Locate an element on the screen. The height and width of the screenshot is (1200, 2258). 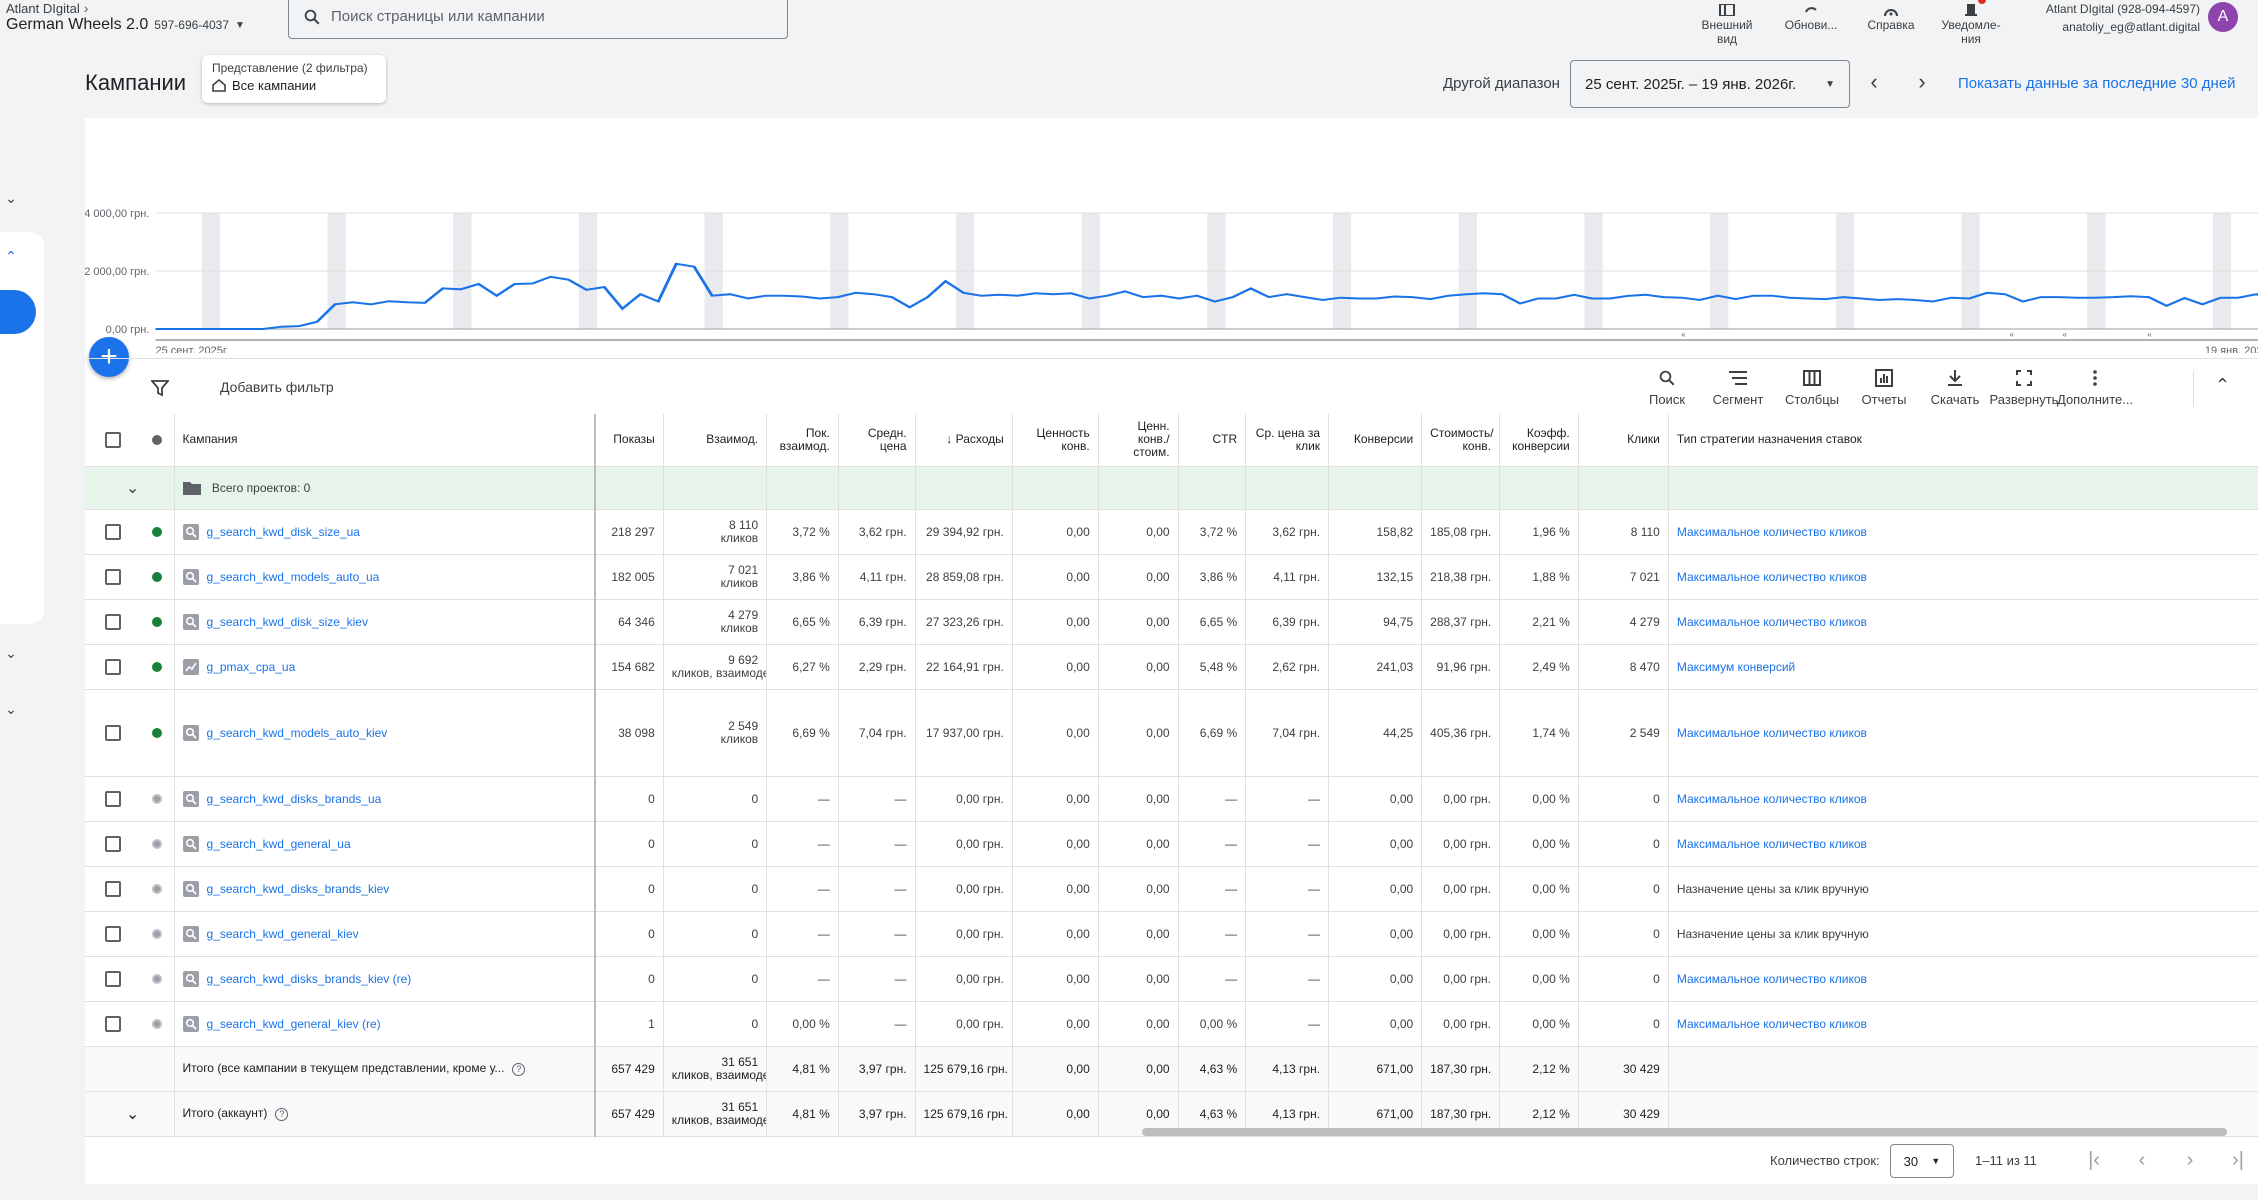
col-interactions: Взаимод. is located at coordinates (715, 440).